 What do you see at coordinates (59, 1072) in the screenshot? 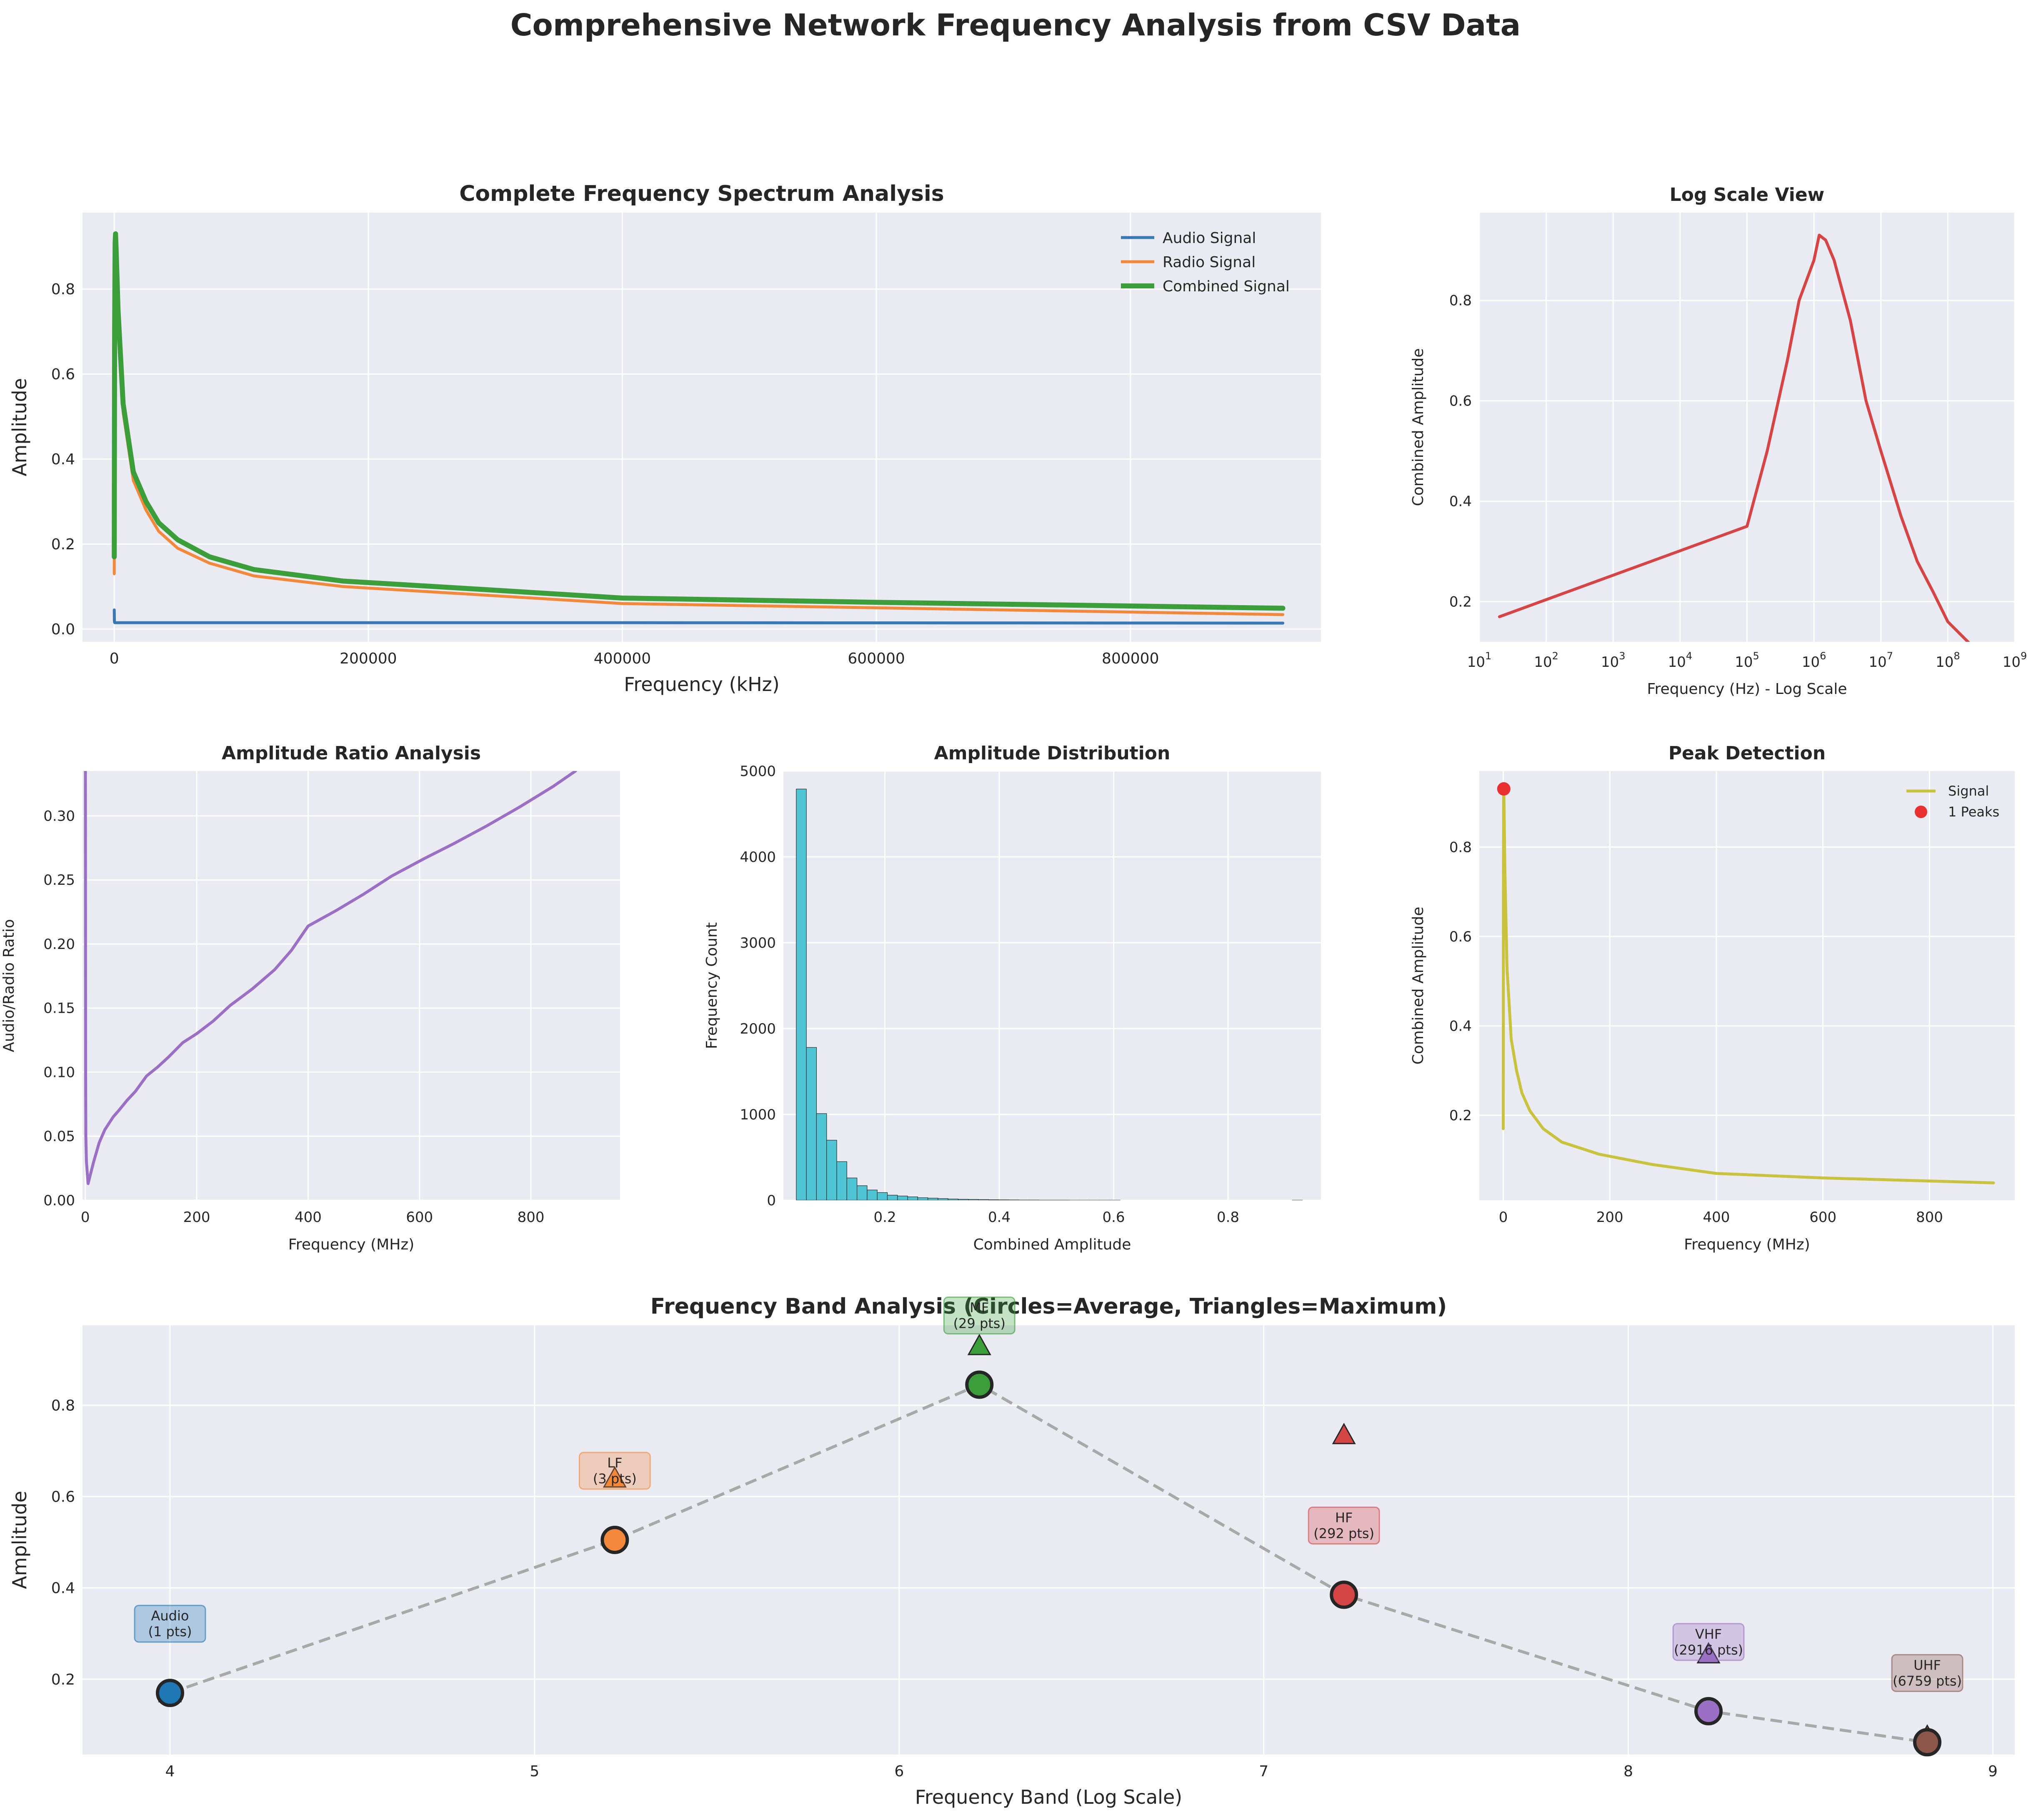
I see `y-tick-label: 0.10` at bounding box center [59, 1072].